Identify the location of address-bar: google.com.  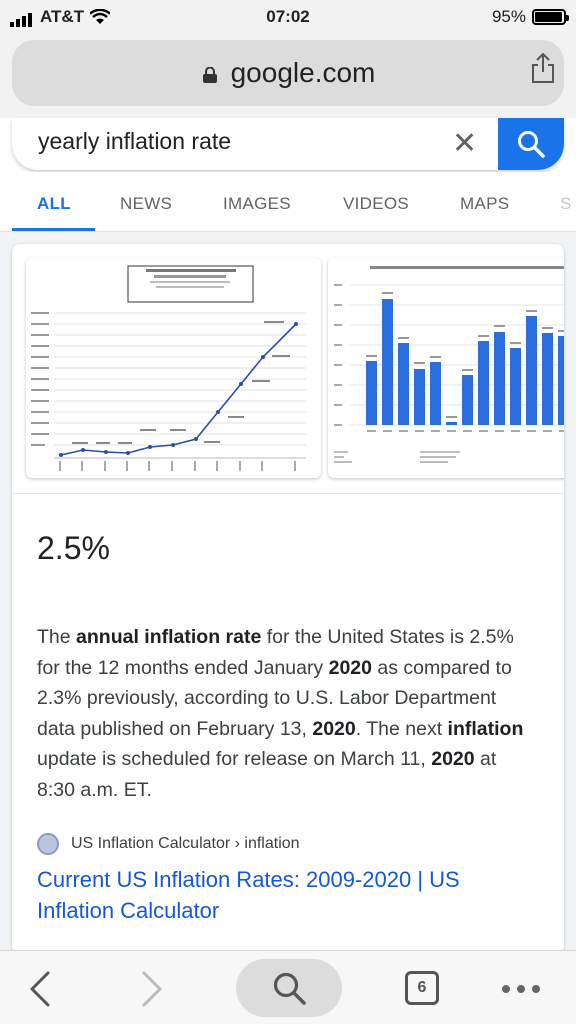
(288, 73).